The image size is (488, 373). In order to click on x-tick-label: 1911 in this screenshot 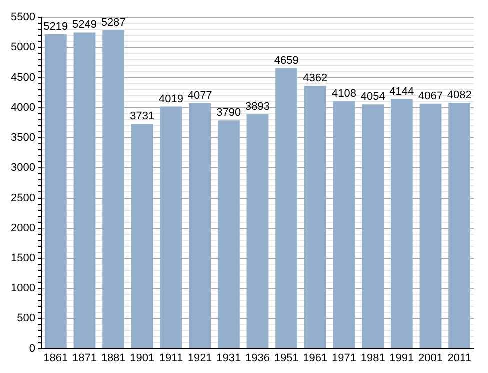, I will do `click(171, 358)`.